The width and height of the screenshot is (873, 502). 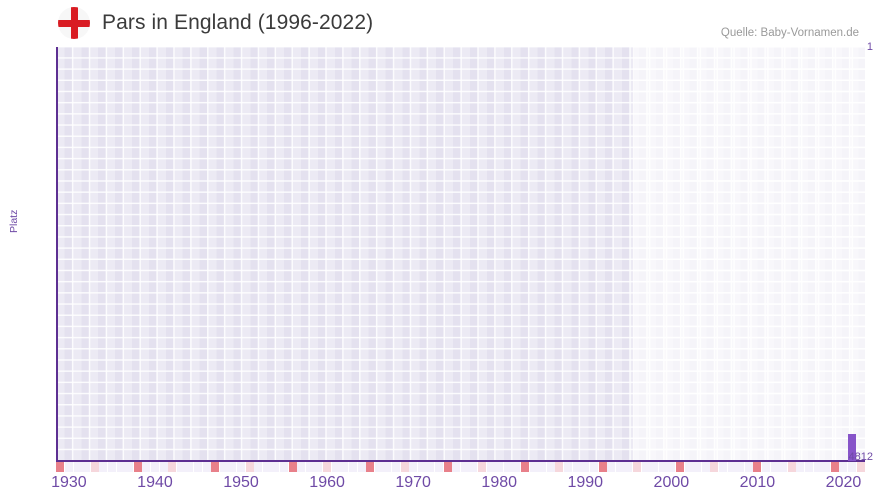 What do you see at coordinates (809, 467) in the screenshot?
I see `tick-cell-2016` at bounding box center [809, 467].